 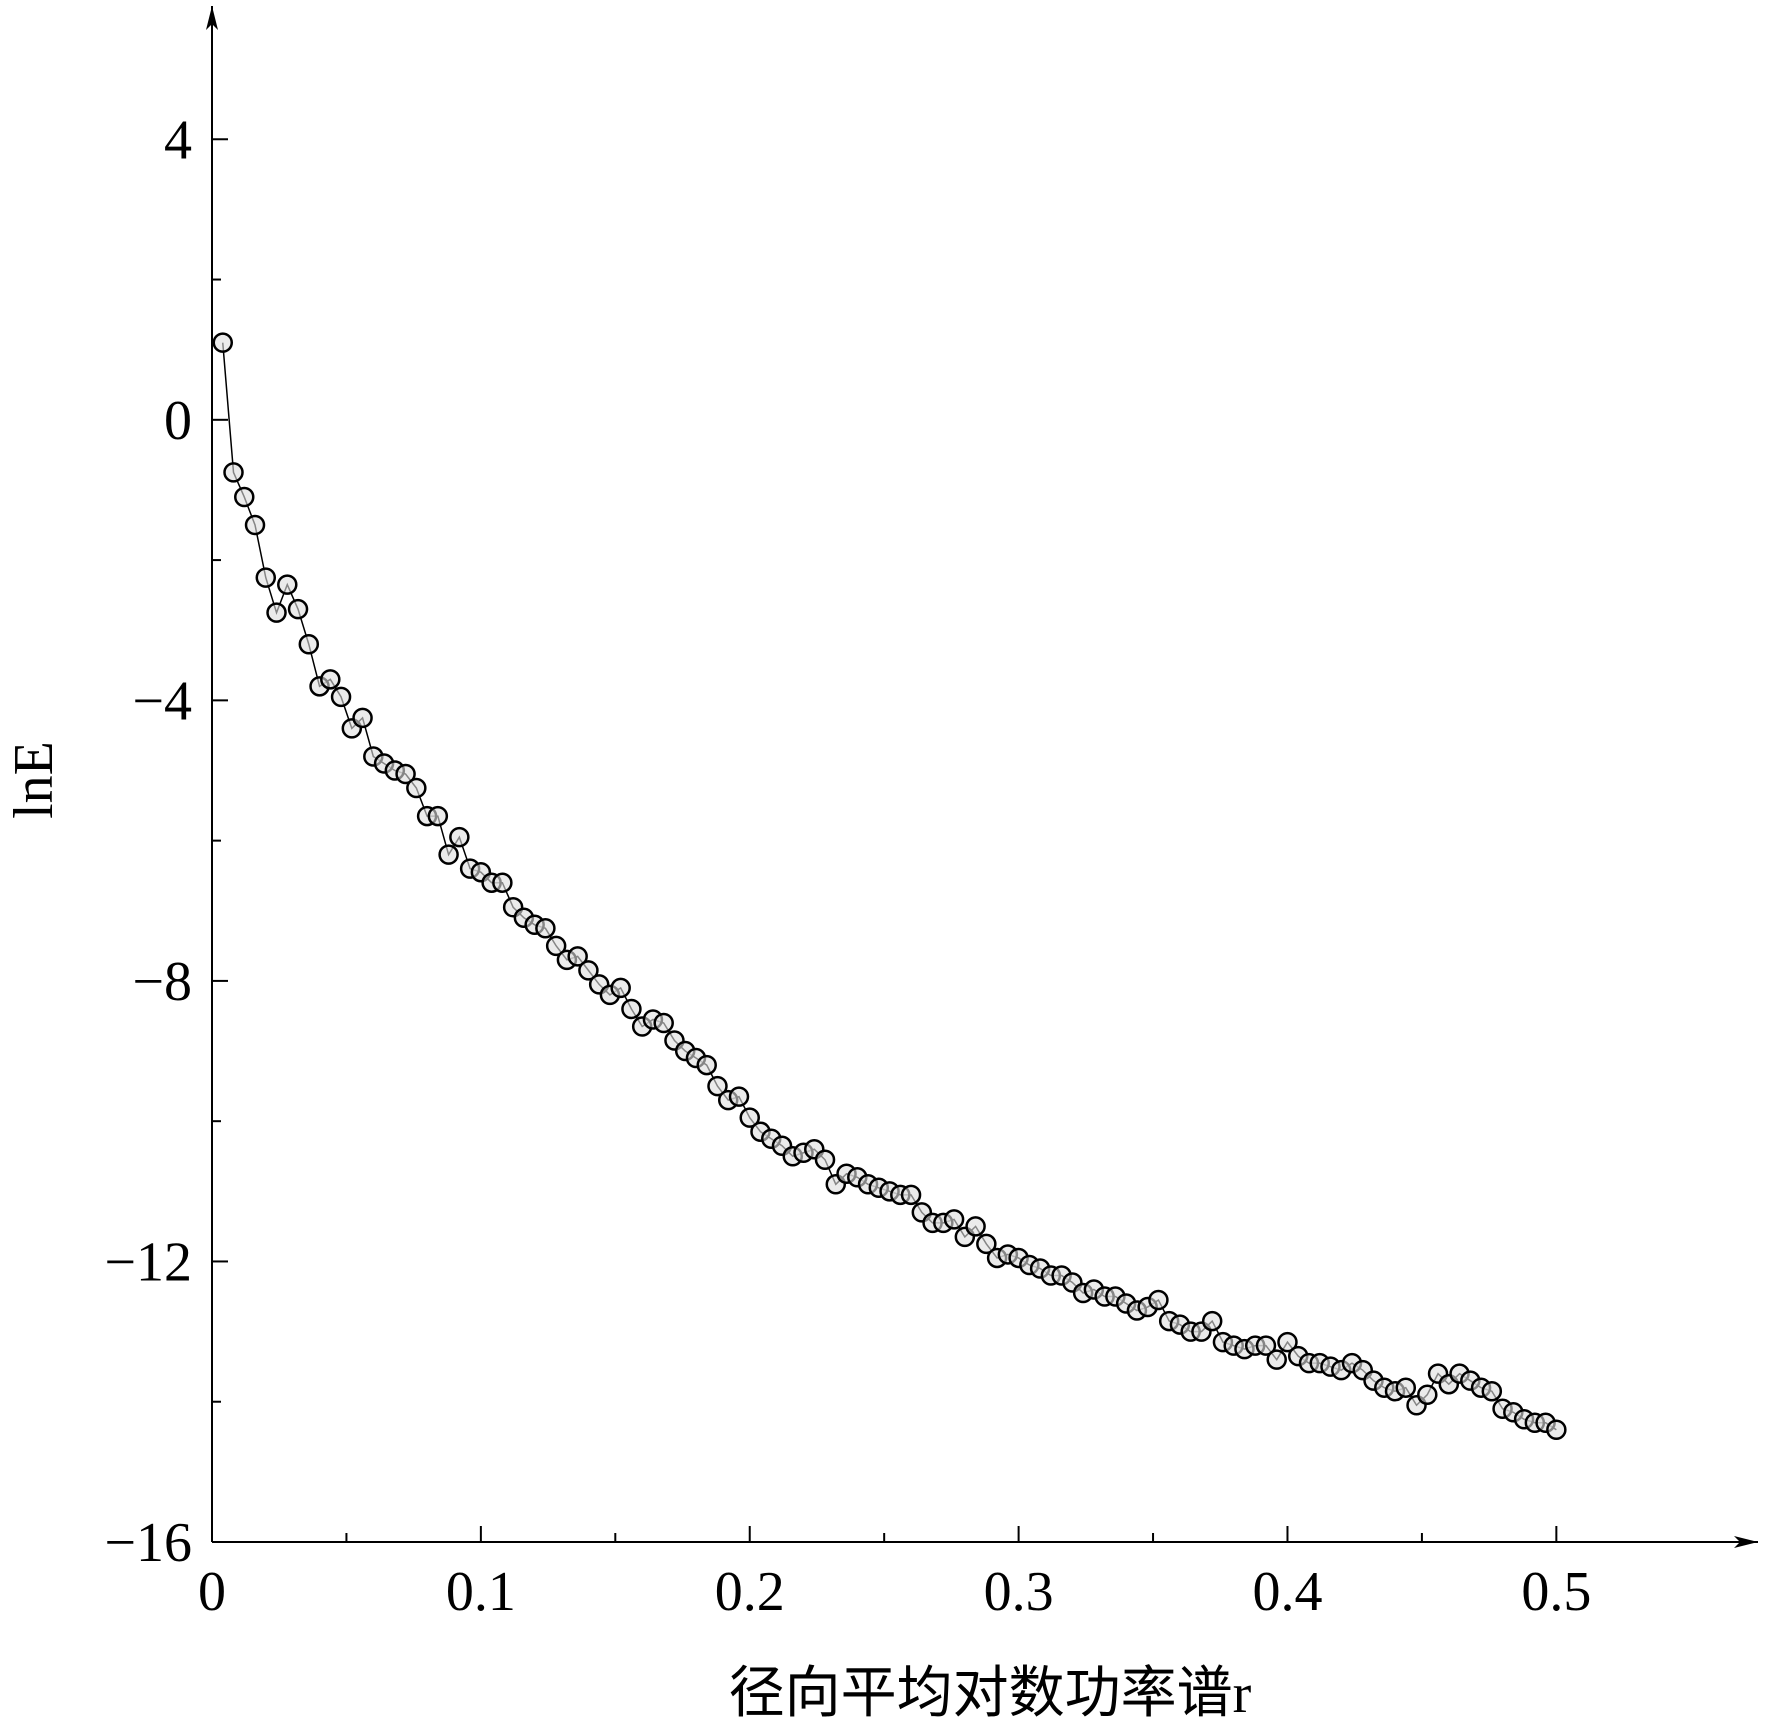 What do you see at coordinates (178, 140) in the screenshot?
I see `y-tick-label: 4` at bounding box center [178, 140].